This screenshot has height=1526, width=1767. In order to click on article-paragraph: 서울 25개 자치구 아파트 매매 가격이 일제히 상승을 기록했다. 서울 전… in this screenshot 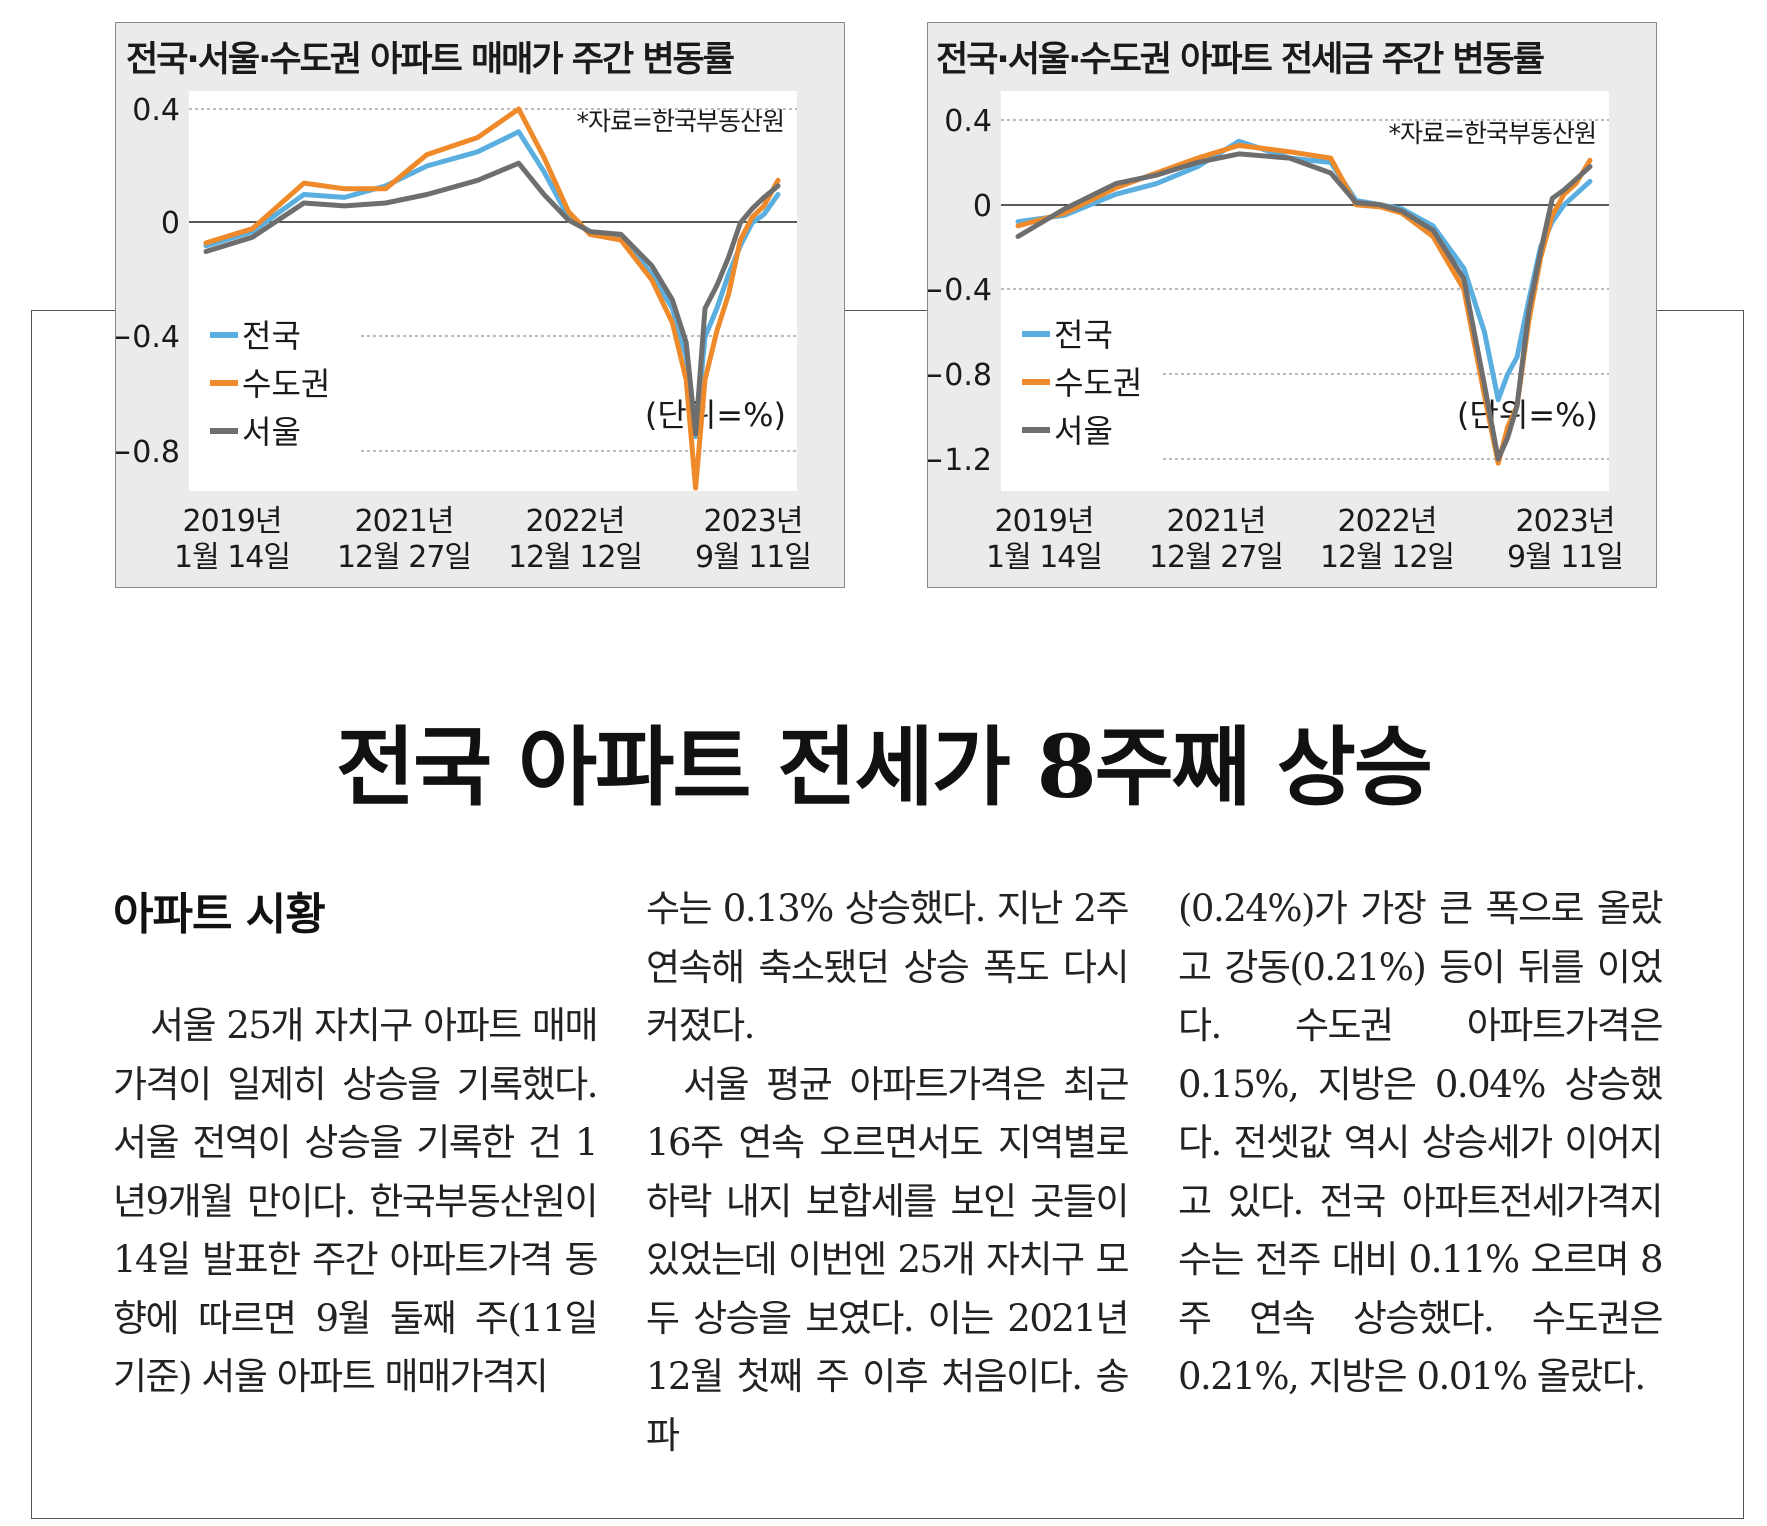, I will do `click(356, 1201)`.